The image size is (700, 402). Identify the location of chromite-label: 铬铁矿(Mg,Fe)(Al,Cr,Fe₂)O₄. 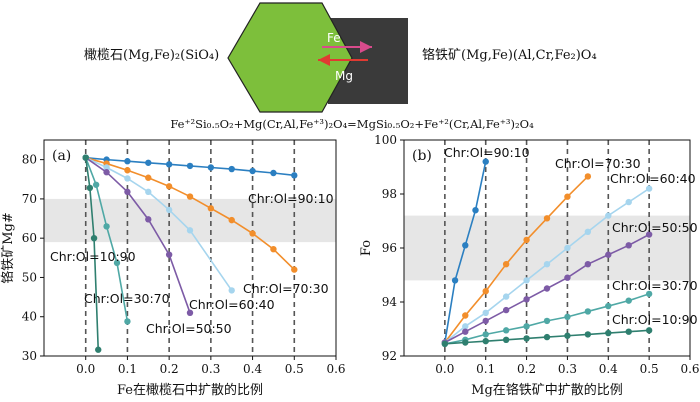
(509, 55).